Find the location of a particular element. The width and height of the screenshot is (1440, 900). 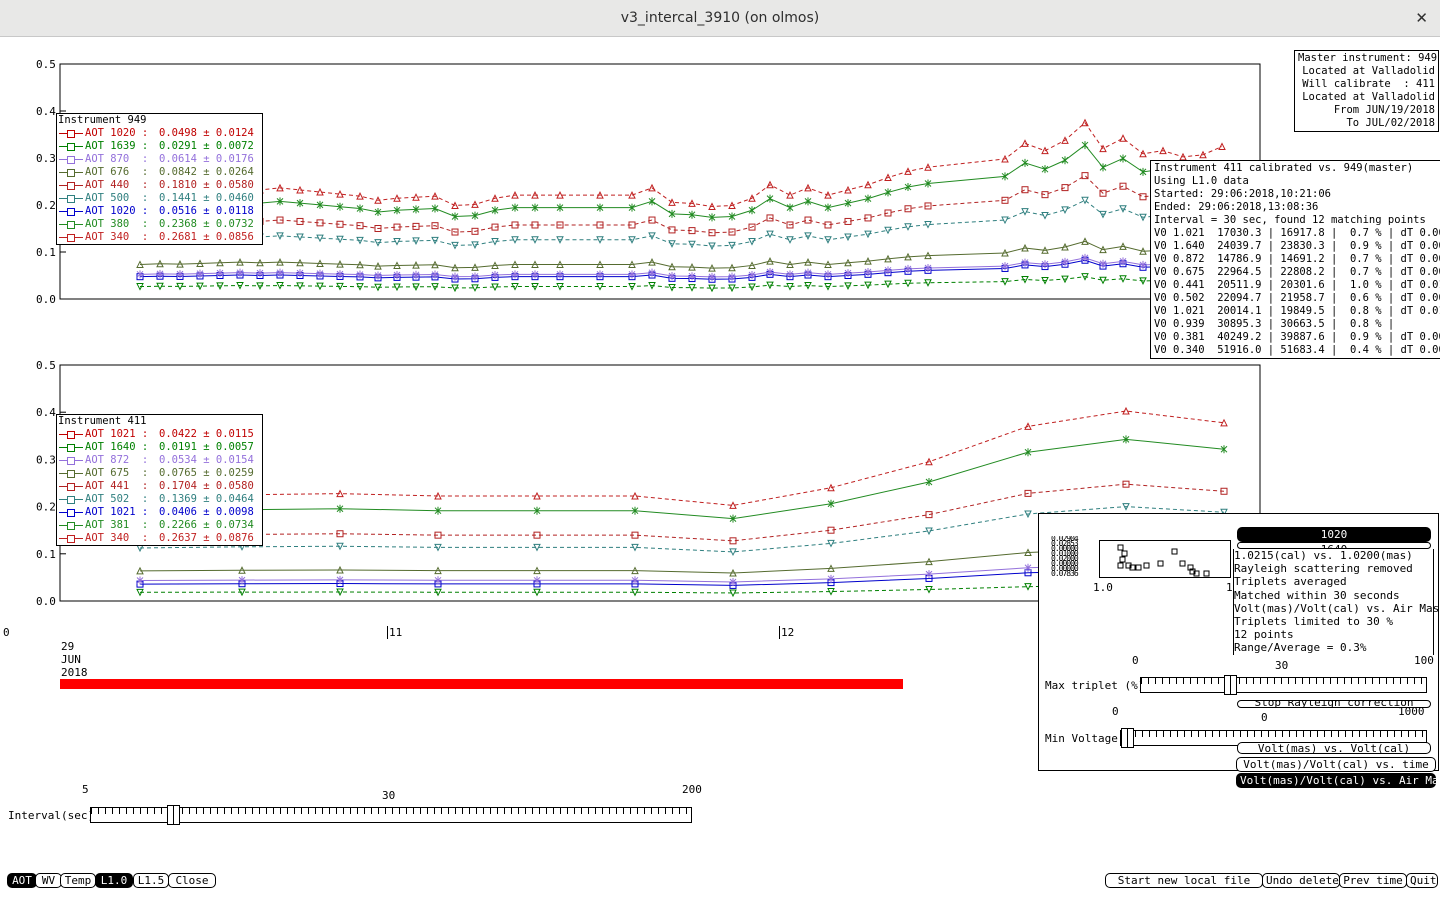

legend-entry: AOT 441 : 0.1704 ± 0.0580 is located at coordinates (159, 486).